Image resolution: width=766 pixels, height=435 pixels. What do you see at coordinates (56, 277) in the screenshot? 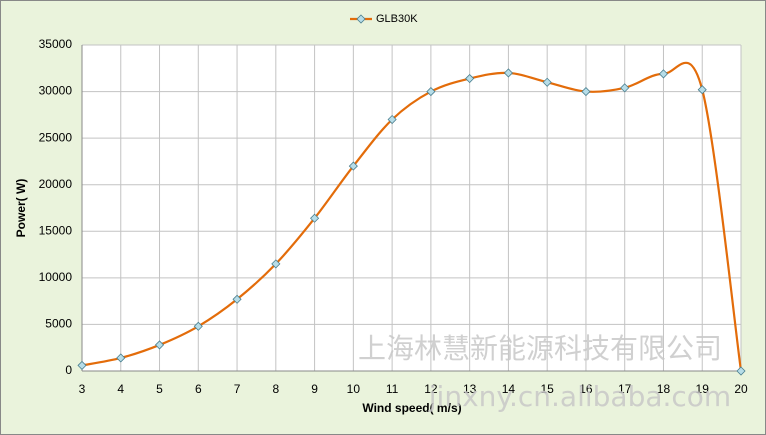
I see `y-tick-label: 10000` at bounding box center [56, 277].